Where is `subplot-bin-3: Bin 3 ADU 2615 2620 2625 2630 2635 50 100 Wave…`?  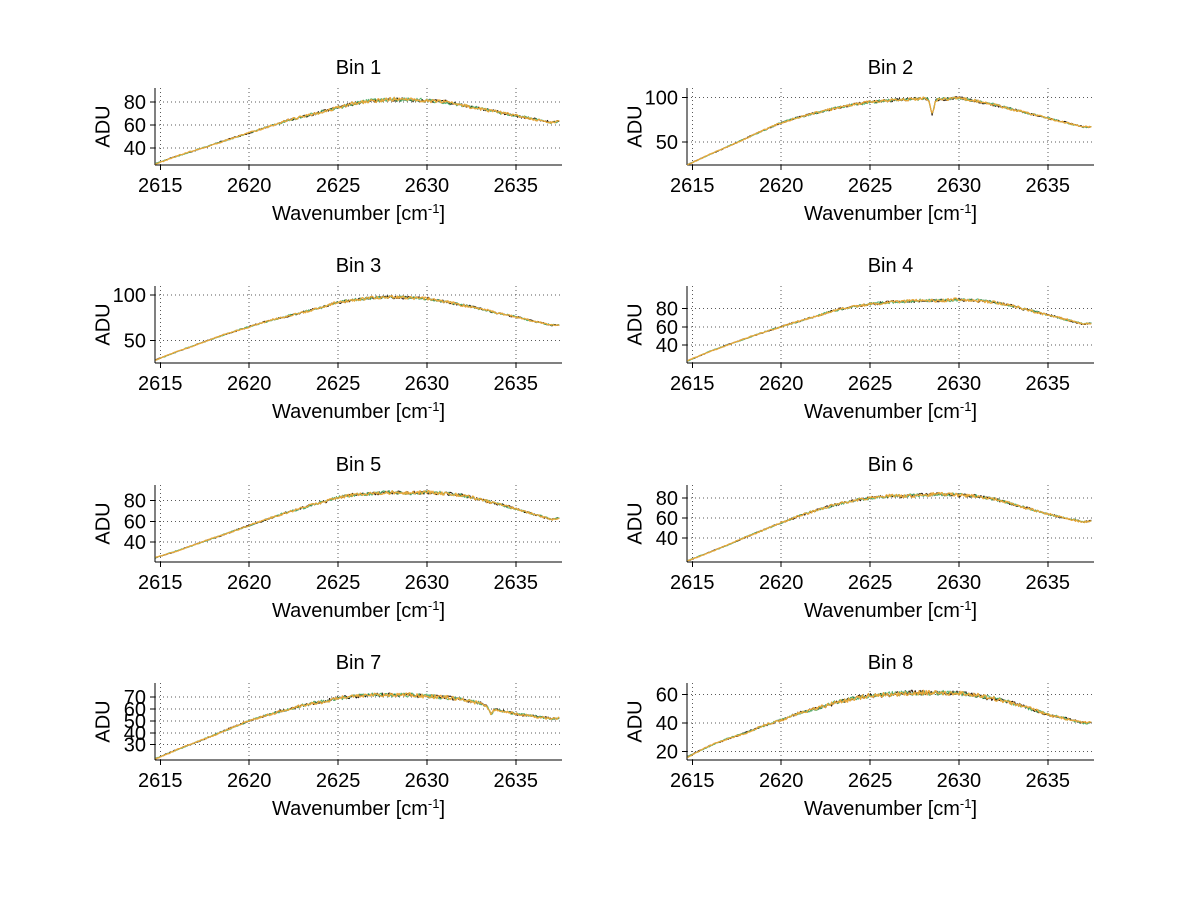
subplot-bin-3: Bin 3 ADU 2615 2620 2625 2630 2635 50 100 Wave… is located at coordinates (327, 339).